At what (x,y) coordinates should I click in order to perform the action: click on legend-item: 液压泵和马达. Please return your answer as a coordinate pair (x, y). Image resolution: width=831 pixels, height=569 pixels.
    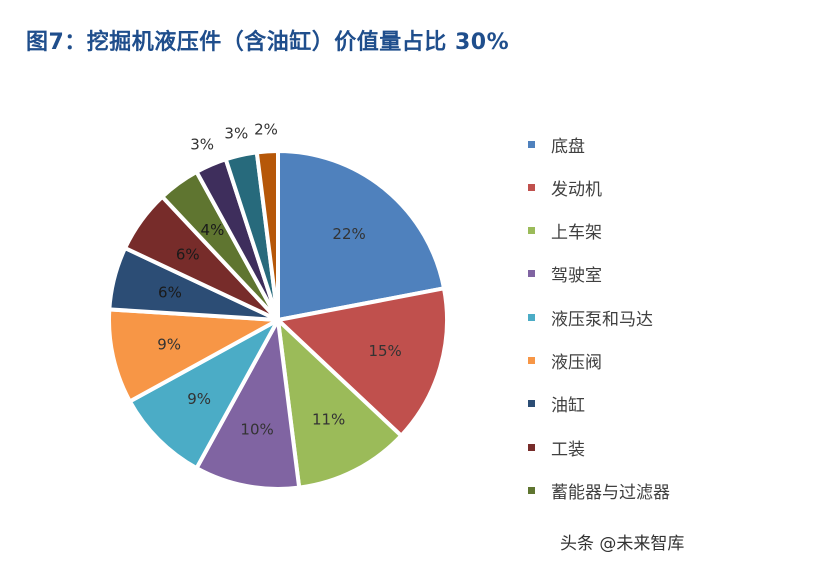
    Looking at the image, I should click on (590, 318).